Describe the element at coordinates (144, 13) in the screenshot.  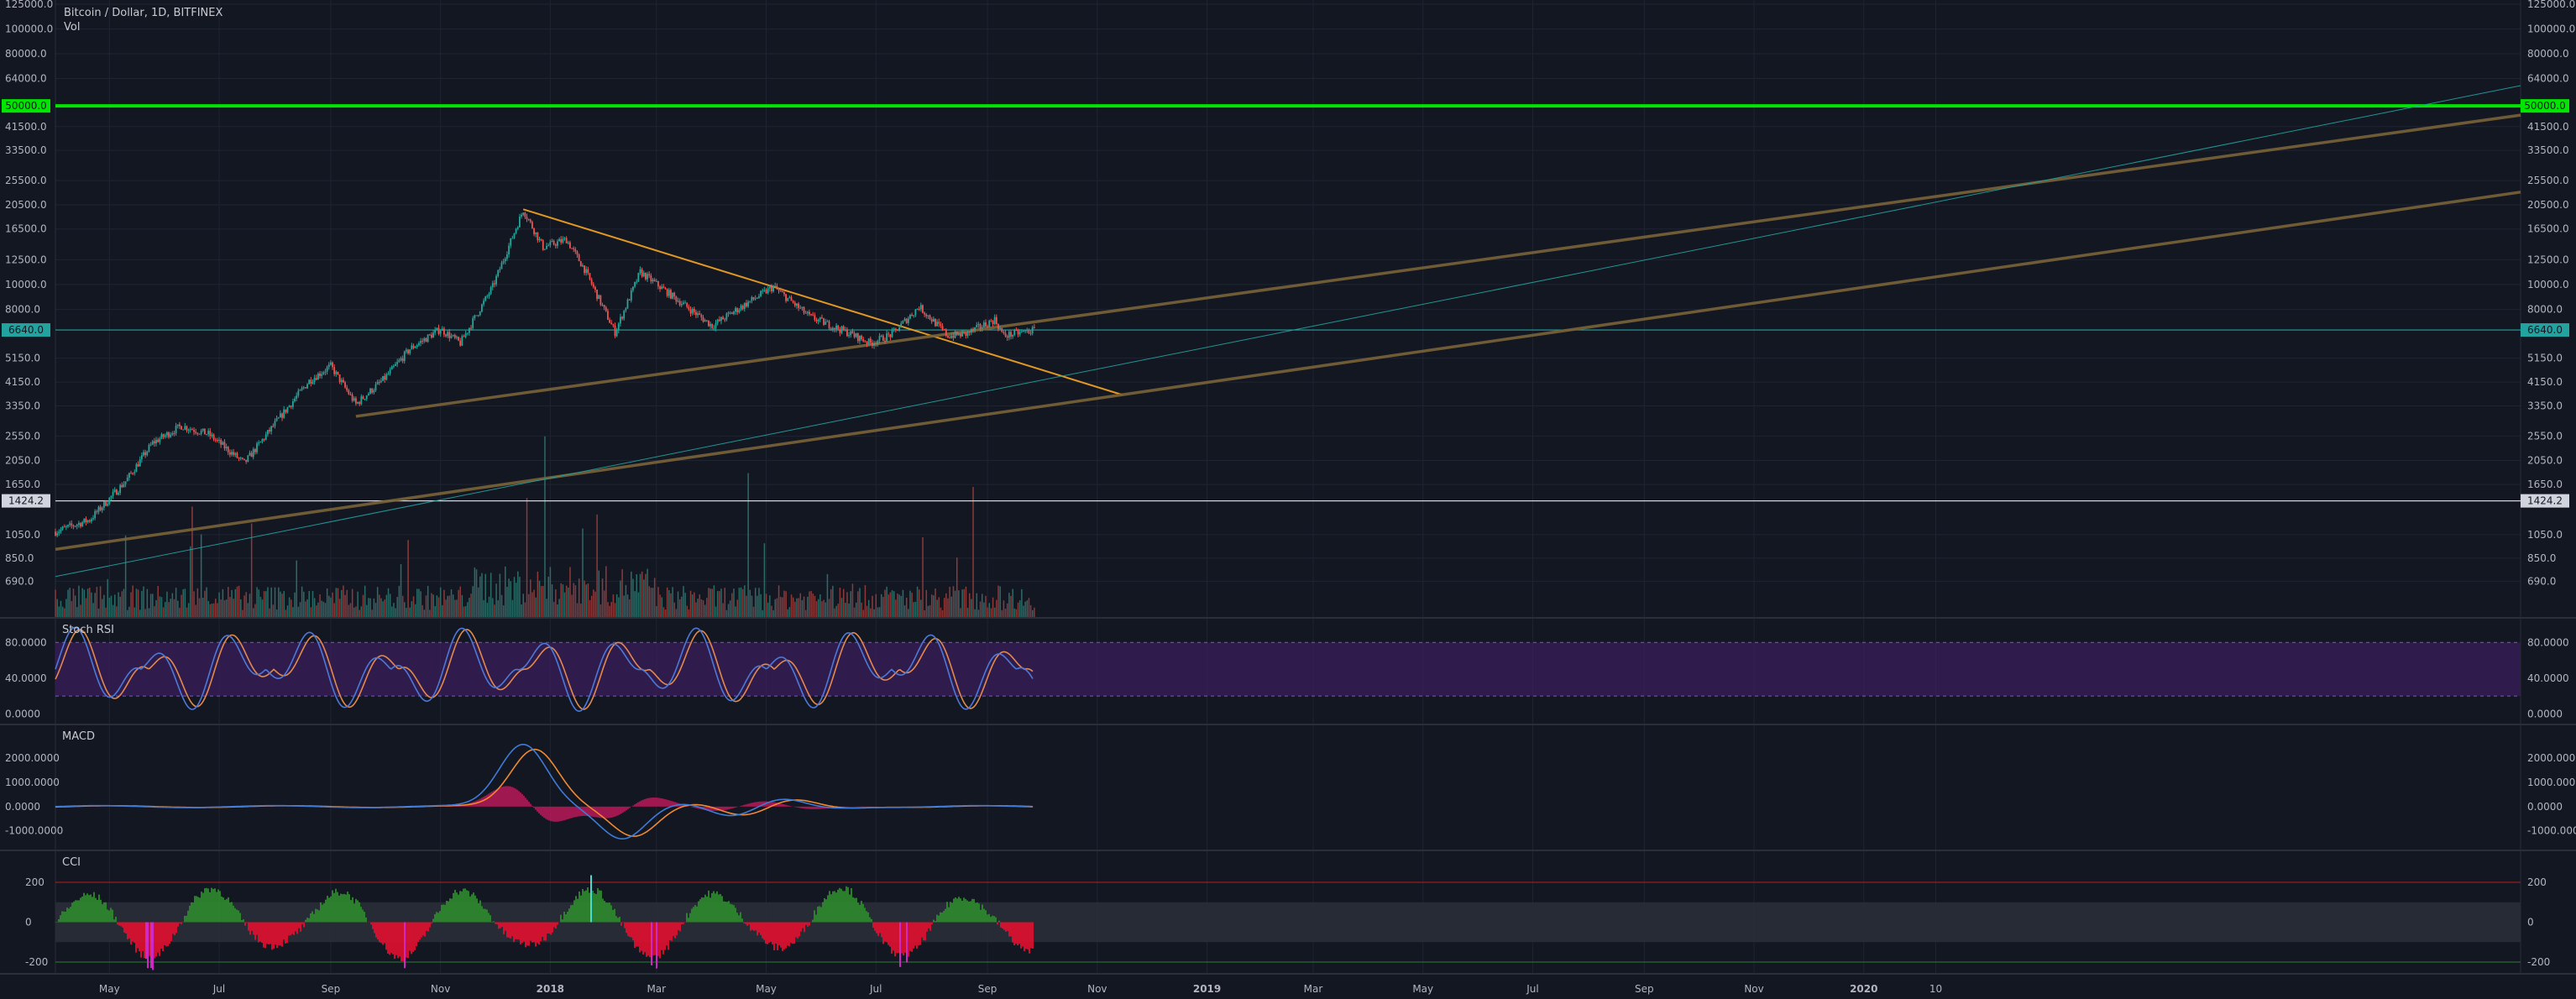
I see `chart-title: Bitcoin / Dollar, 1D, BITFINEX` at that location.